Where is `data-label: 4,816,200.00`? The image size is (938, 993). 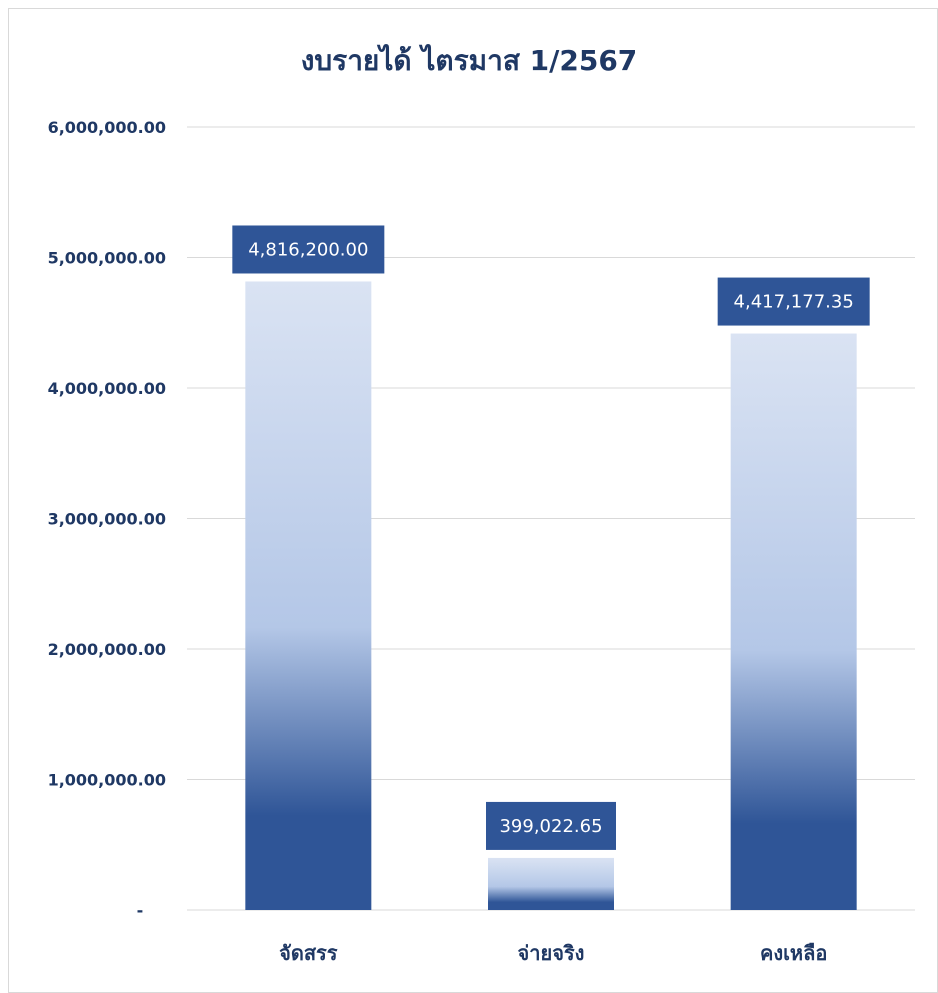
data-label: 4,816,200.00 is located at coordinates (308, 249).